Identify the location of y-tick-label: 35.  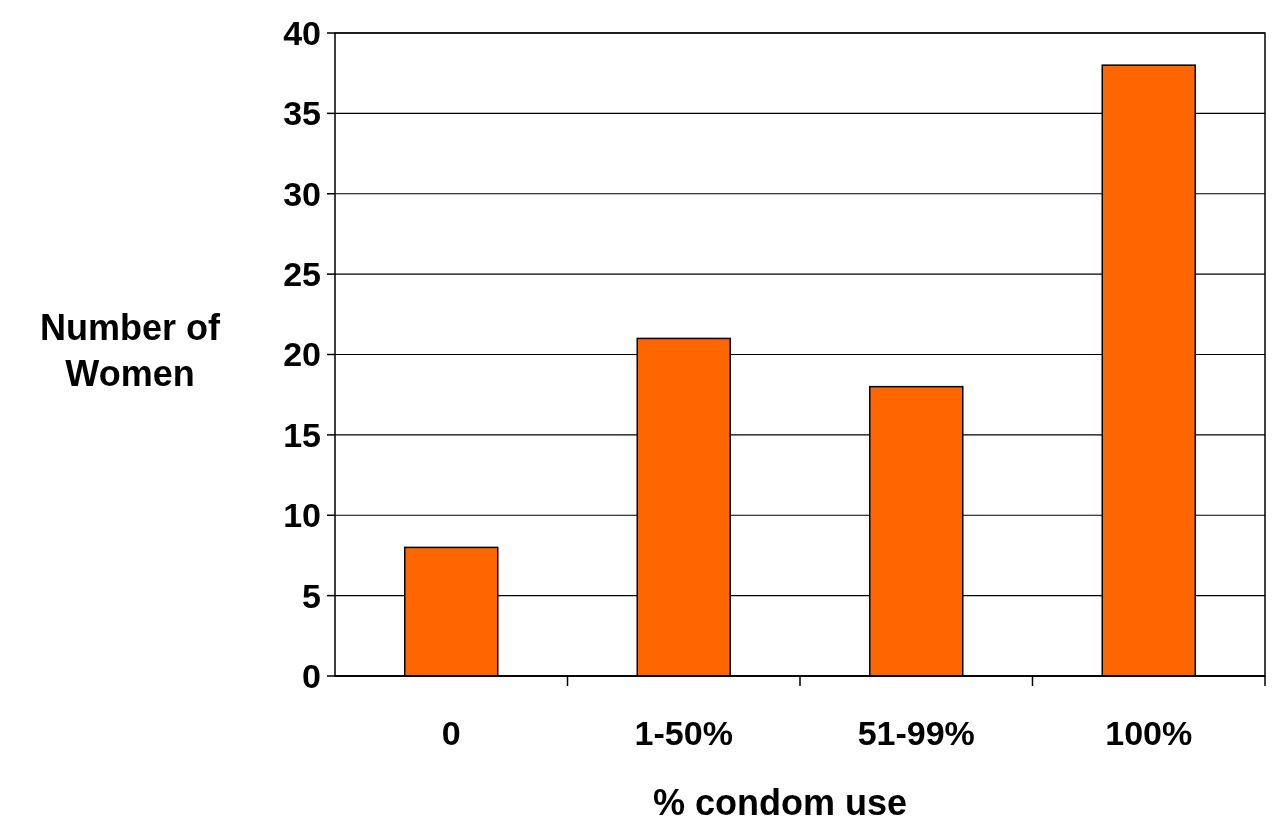
(302, 113).